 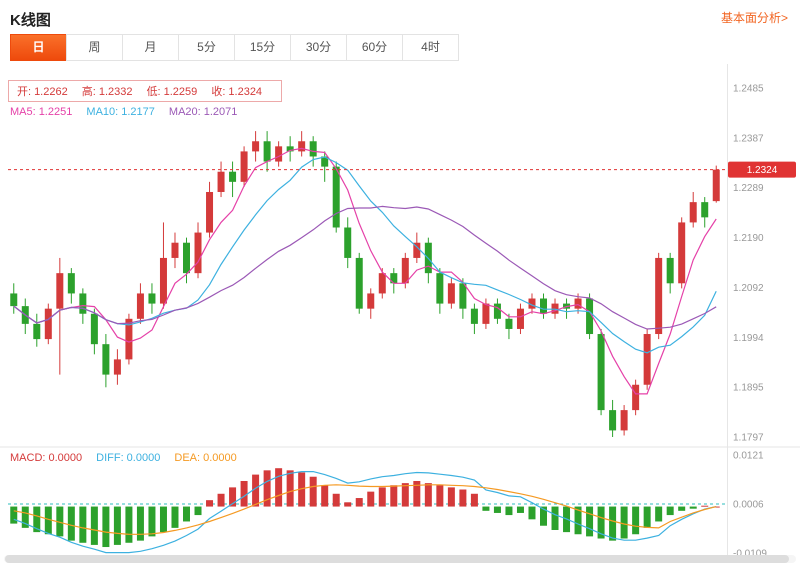 I want to click on price-axis-label: 1.1994, so click(x=748, y=338).